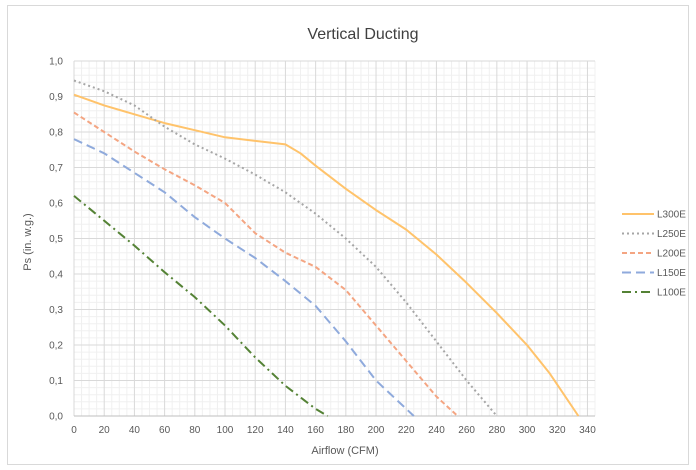  I want to click on legend-label-l150e: L150E, so click(671, 273).